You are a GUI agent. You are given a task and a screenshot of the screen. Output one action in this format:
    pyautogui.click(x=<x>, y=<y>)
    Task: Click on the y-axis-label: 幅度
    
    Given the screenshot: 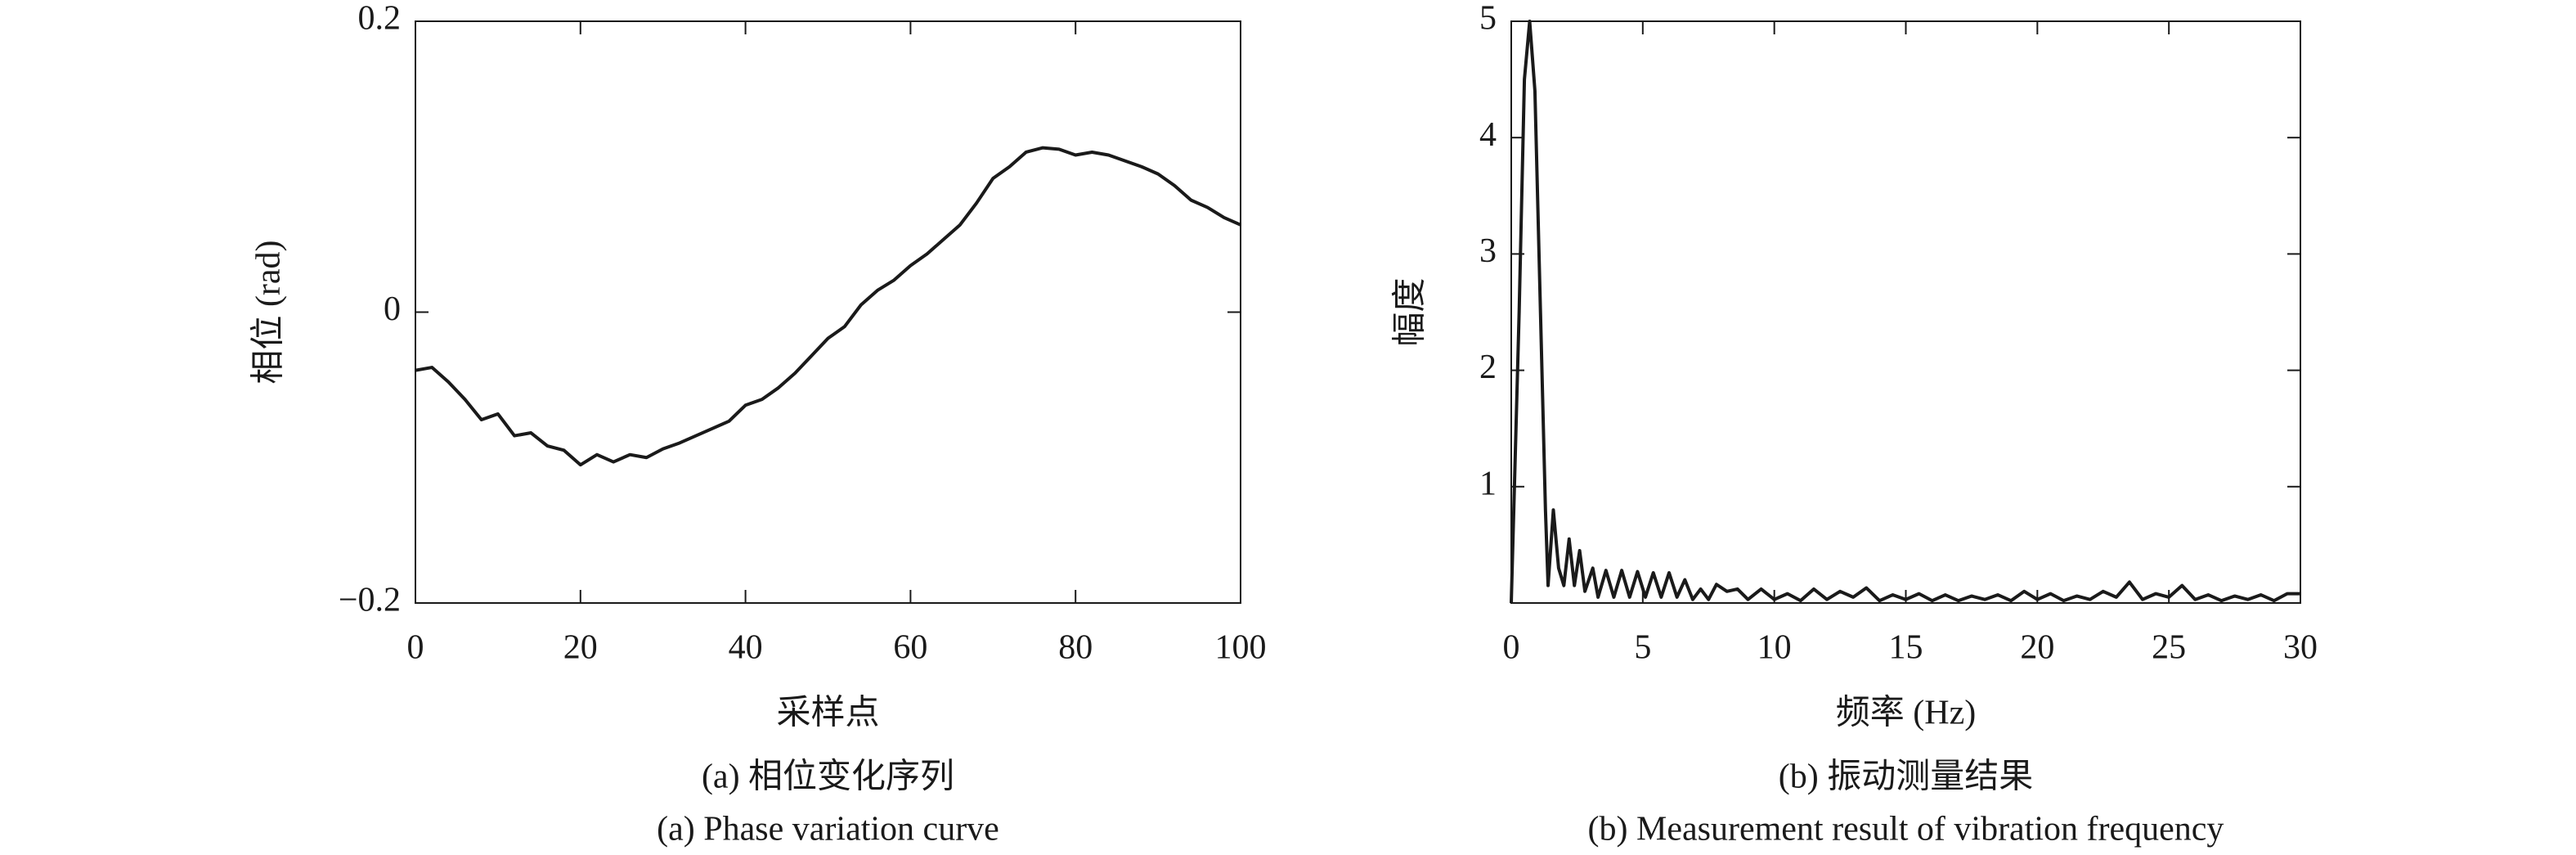 What is the action you would take?
    pyautogui.click(x=1411, y=311)
    